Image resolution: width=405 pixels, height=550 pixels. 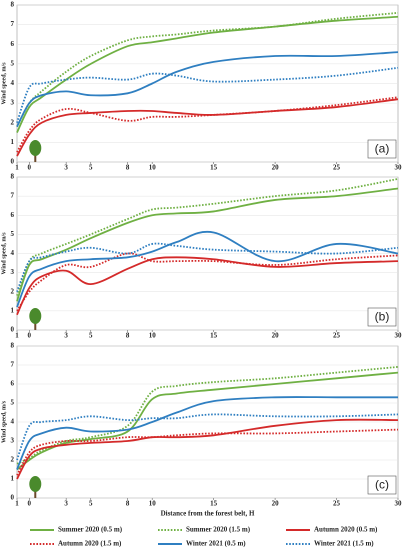 I want to click on panel-annotation: (c), so click(x=382, y=485).